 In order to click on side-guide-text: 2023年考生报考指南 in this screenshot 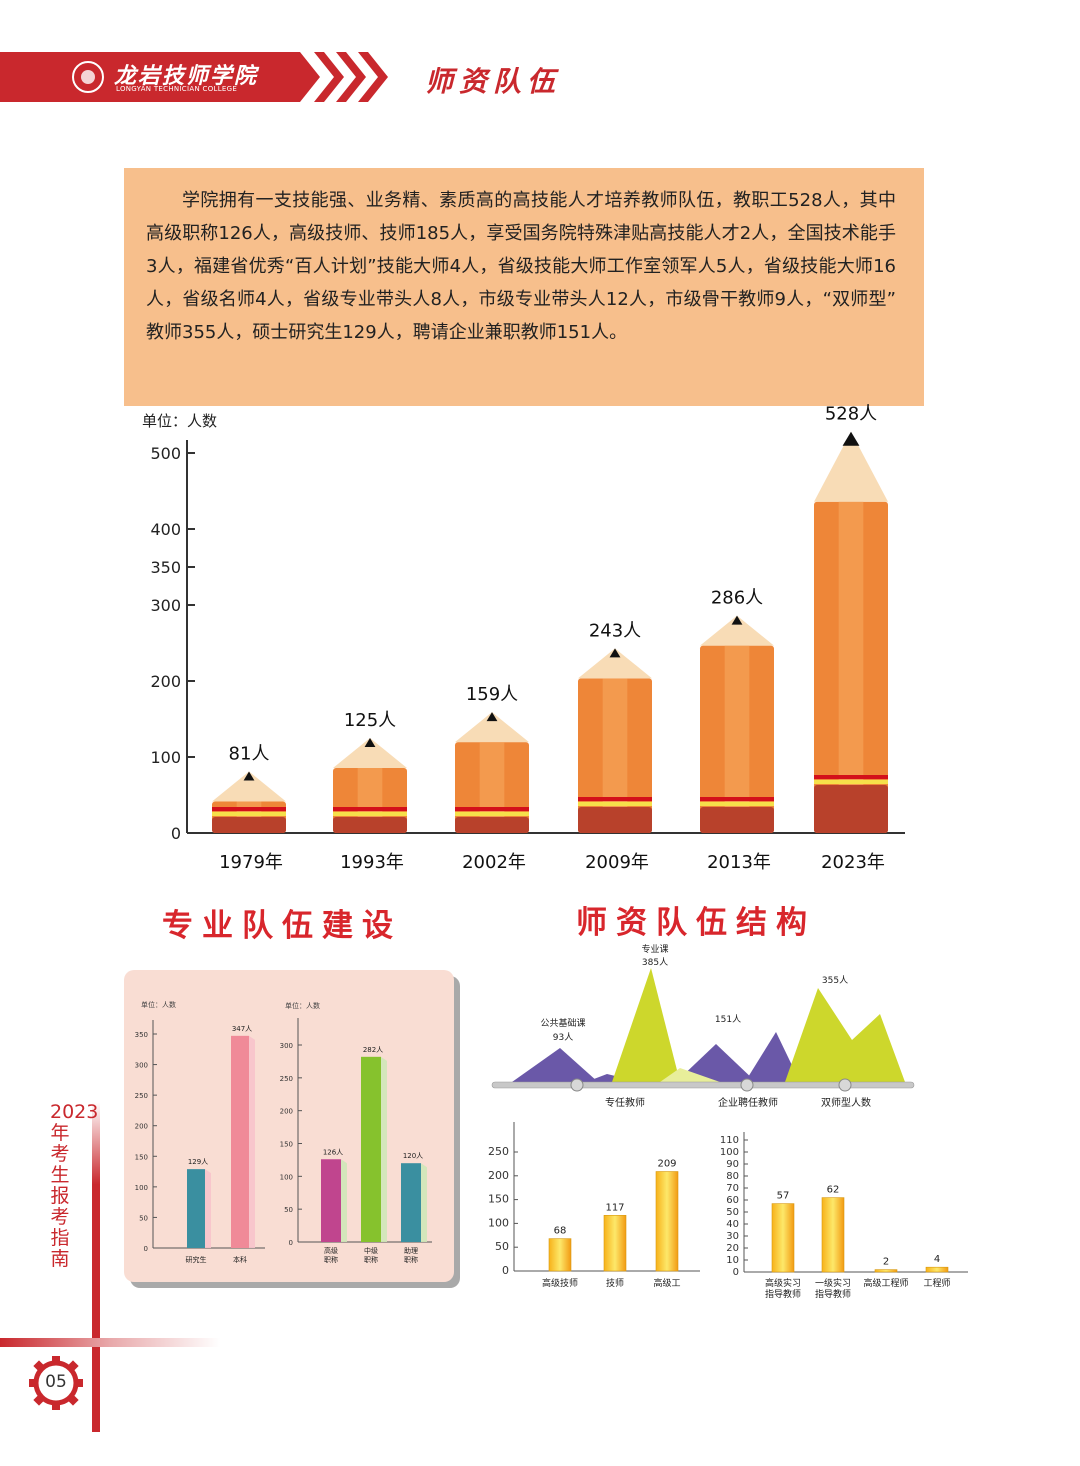, I will do `click(74, 1185)`.